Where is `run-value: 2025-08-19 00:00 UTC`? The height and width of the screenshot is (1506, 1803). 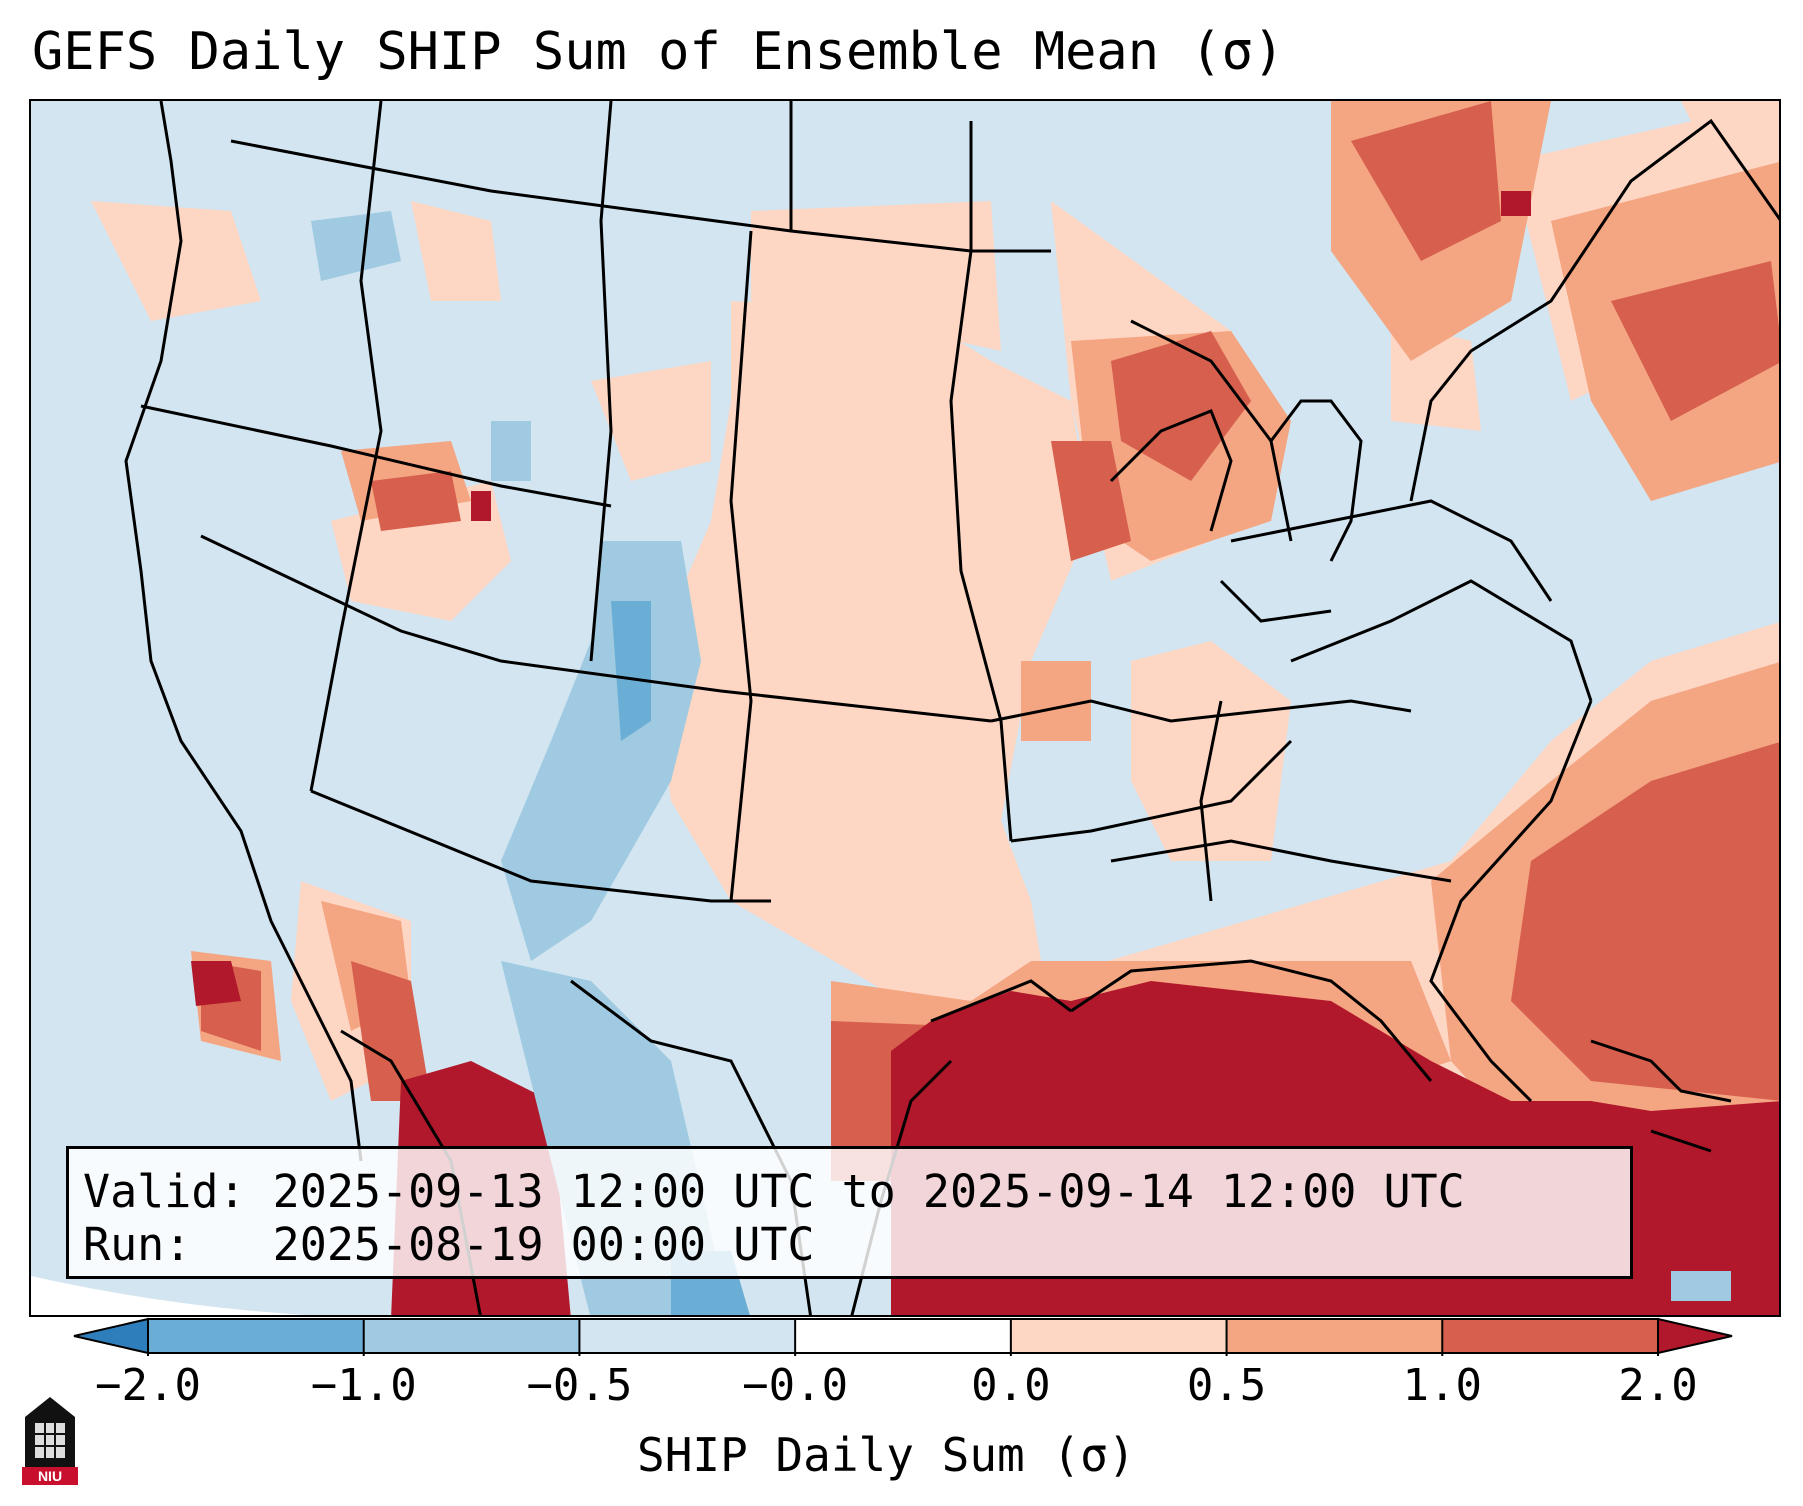
run-value: 2025-08-19 00:00 UTC is located at coordinates (543, 1244).